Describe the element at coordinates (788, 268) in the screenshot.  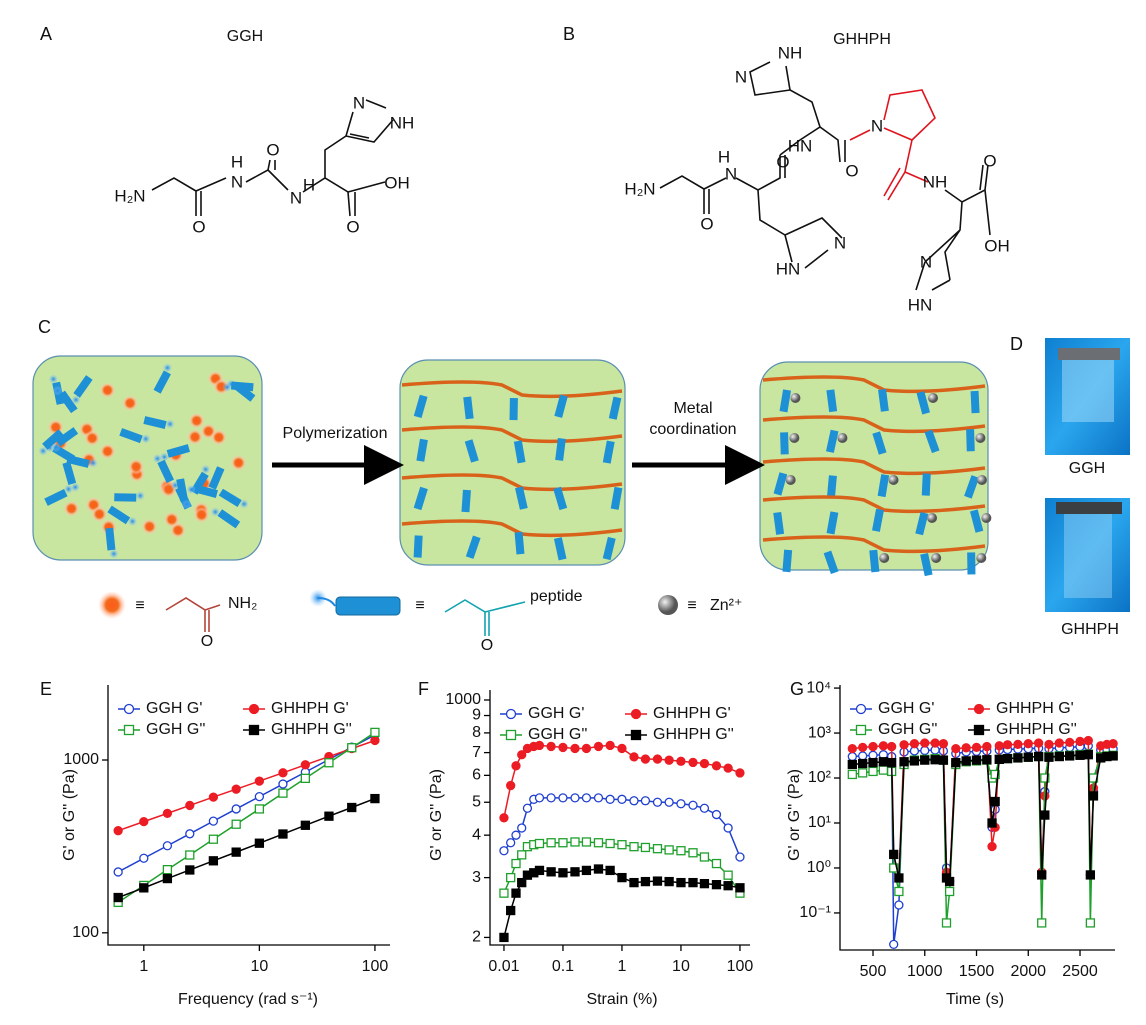
I see `atom: HN` at that location.